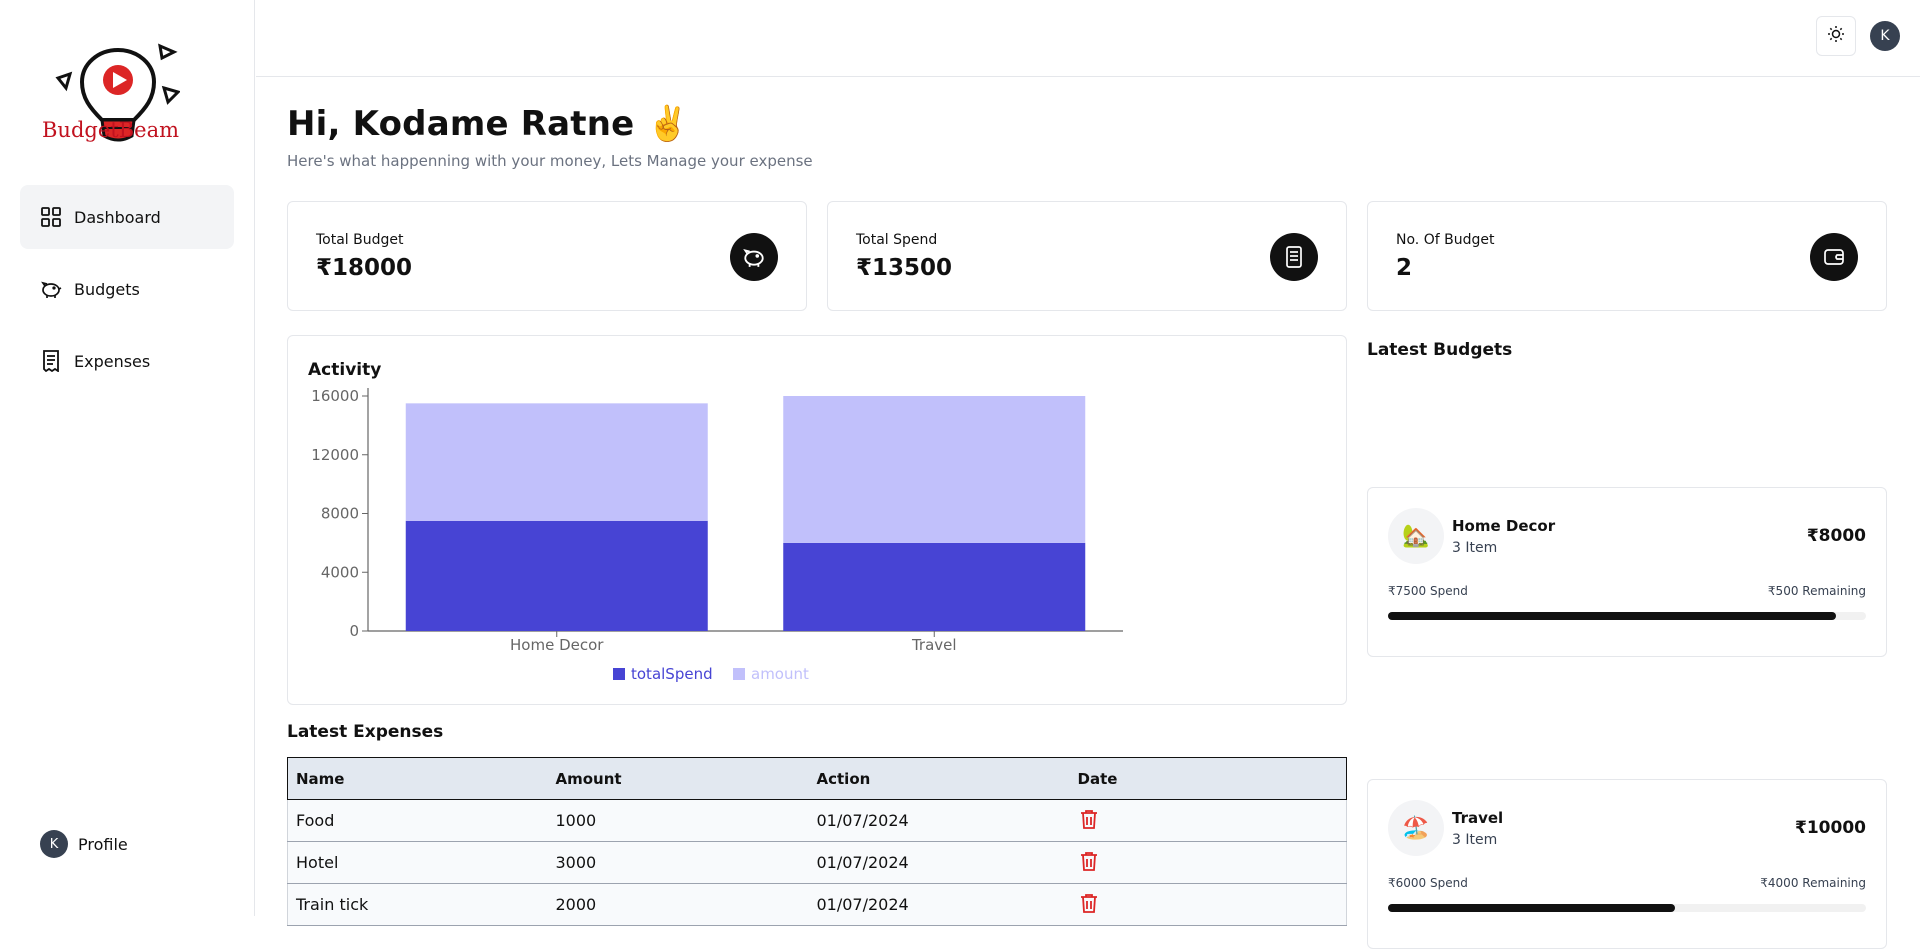 The height and width of the screenshot is (949, 1920). What do you see at coordinates (557, 645) in the screenshot?
I see `x-tick-label: Home Decor` at bounding box center [557, 645].